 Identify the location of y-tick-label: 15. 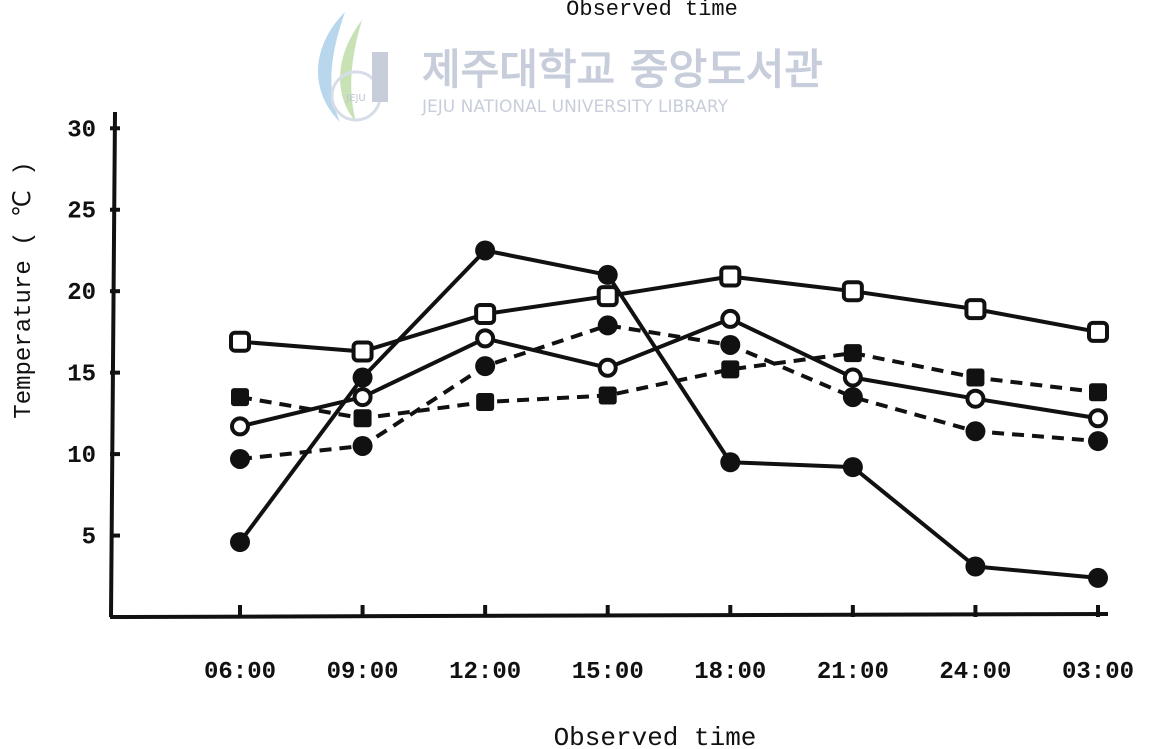
(81, 375).